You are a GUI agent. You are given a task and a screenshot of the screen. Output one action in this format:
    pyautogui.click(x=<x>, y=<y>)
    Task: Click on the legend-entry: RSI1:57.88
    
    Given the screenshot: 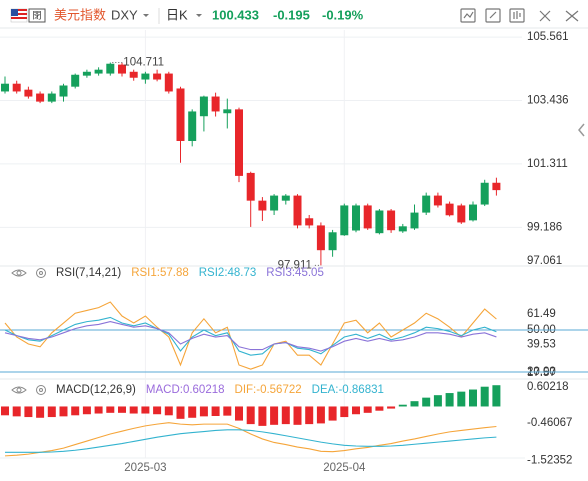 What is the action you would take?
    pyautogui.click(x=160, y=273)
    